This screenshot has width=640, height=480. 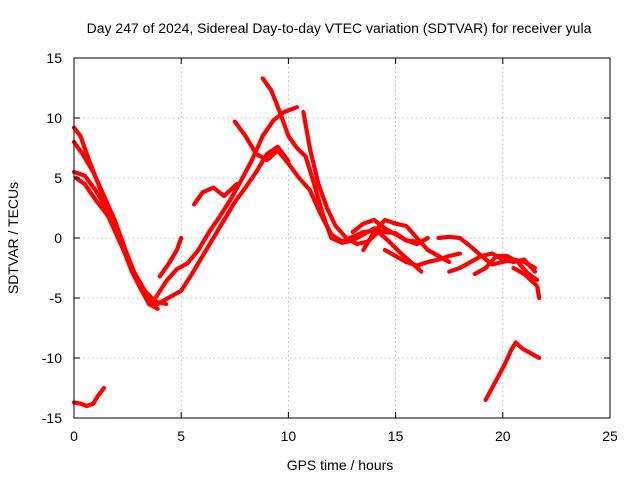 I want to click on y-axis-label: SDTVAR / TECUs, so click(x=13, y=238).